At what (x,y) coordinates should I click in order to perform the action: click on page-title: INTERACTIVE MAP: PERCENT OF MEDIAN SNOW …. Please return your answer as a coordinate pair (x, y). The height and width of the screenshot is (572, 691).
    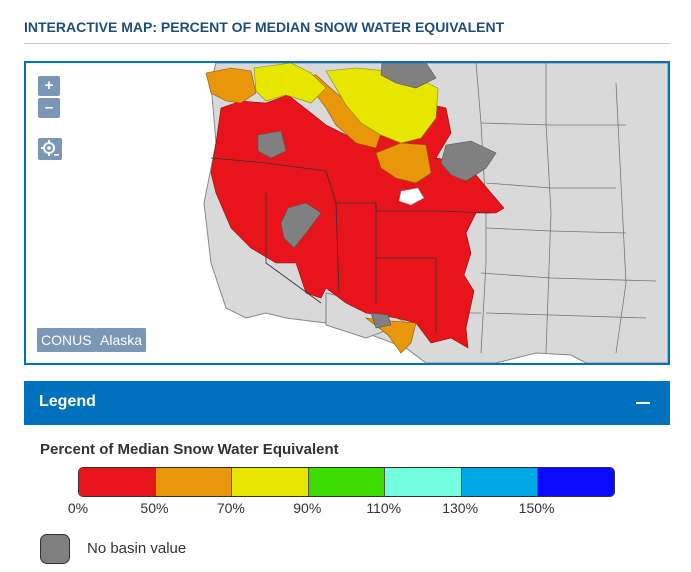
    Looking at the image, I should click on (264, 27).